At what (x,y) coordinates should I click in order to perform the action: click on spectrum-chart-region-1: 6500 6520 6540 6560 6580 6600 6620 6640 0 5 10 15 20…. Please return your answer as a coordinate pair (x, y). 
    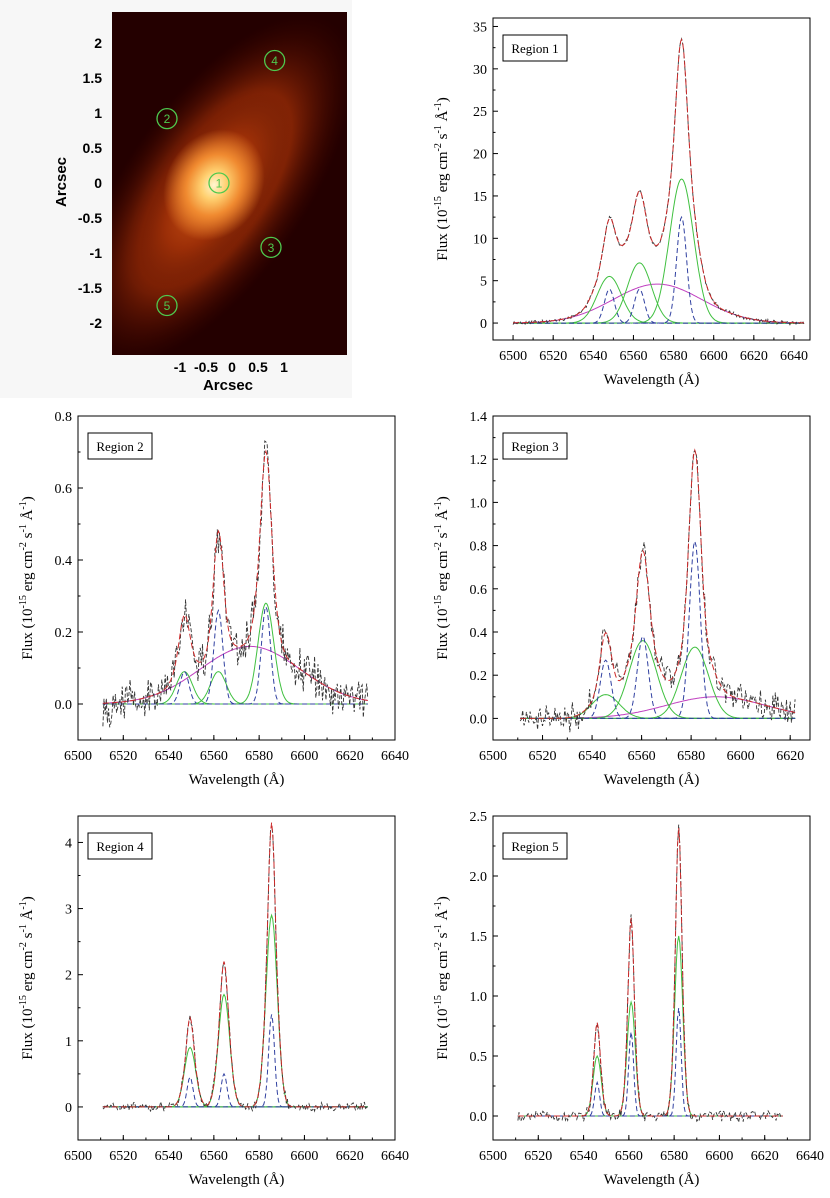
    Looking at the image, I should click on (622, 202).